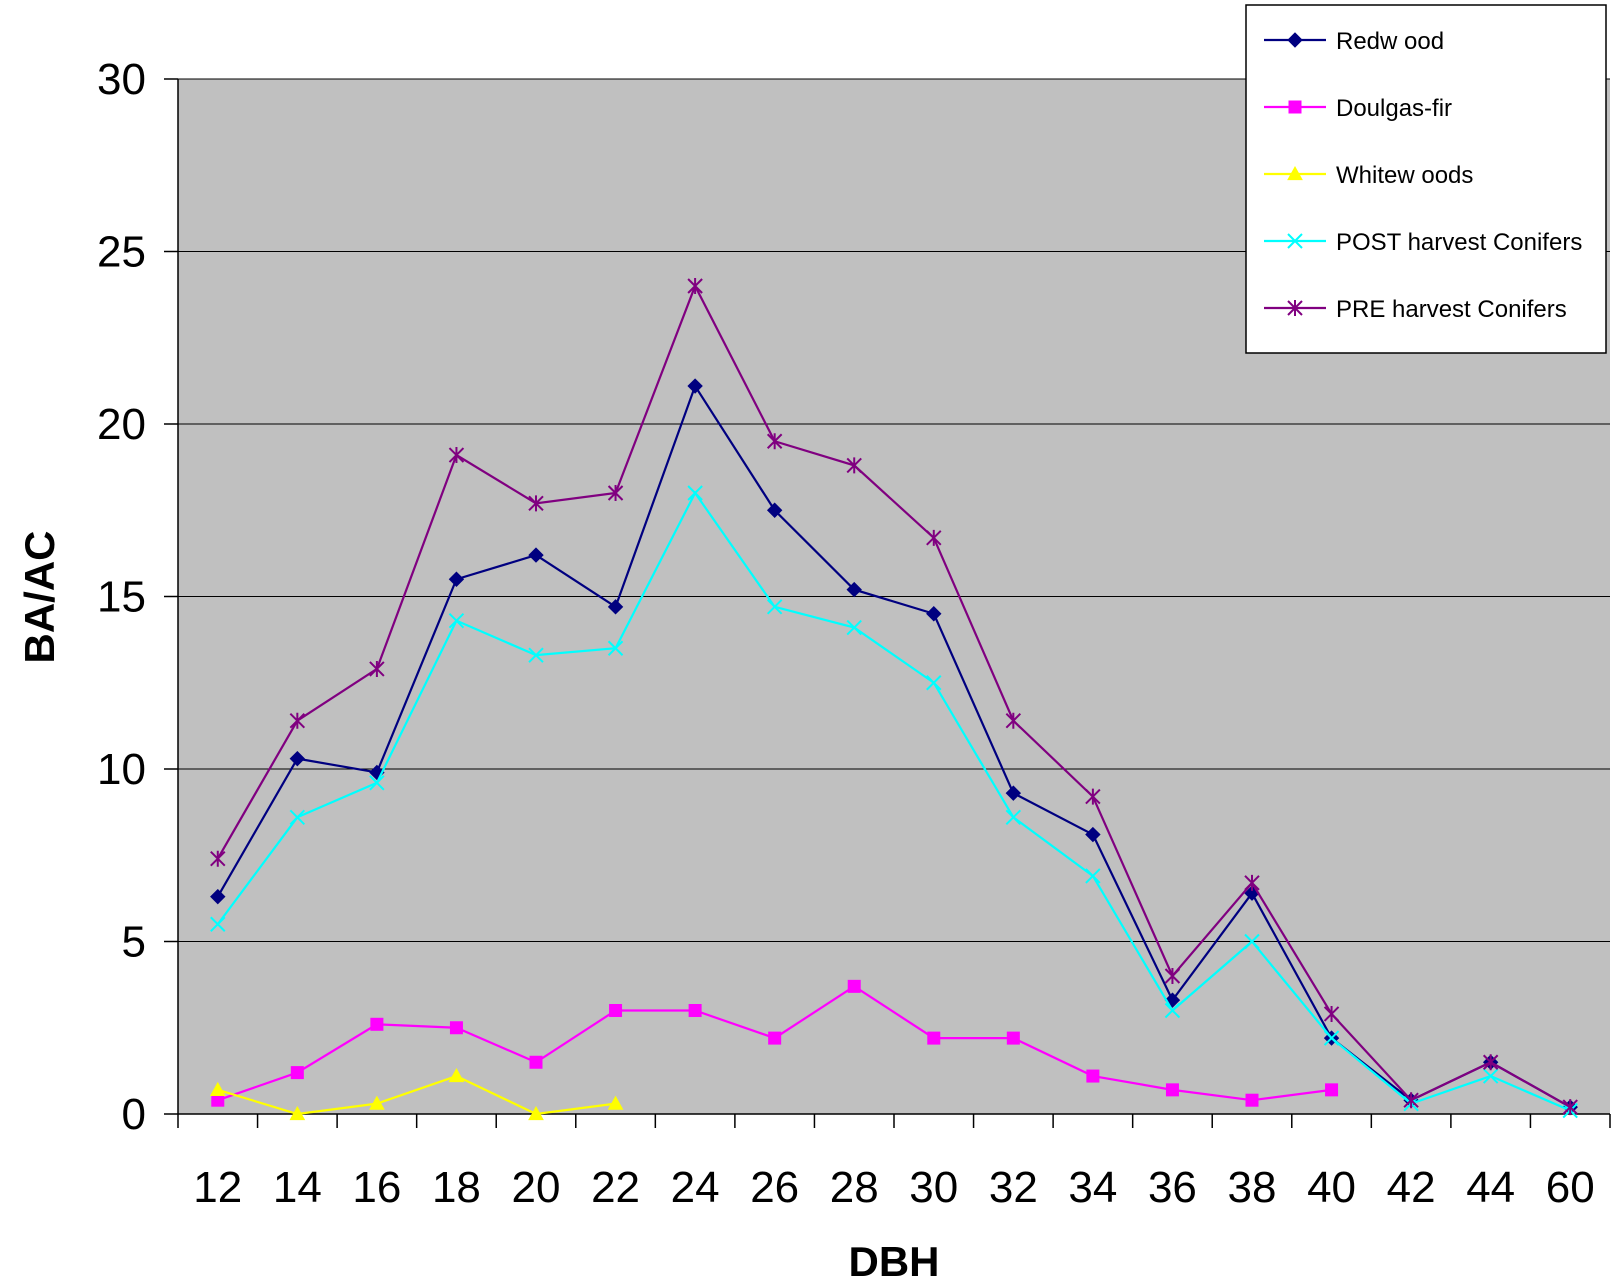 The width and height of the screenshot is (1611, 1287). I want to click on legend-label: PRE harvest Conifers, so click(1451, 309).